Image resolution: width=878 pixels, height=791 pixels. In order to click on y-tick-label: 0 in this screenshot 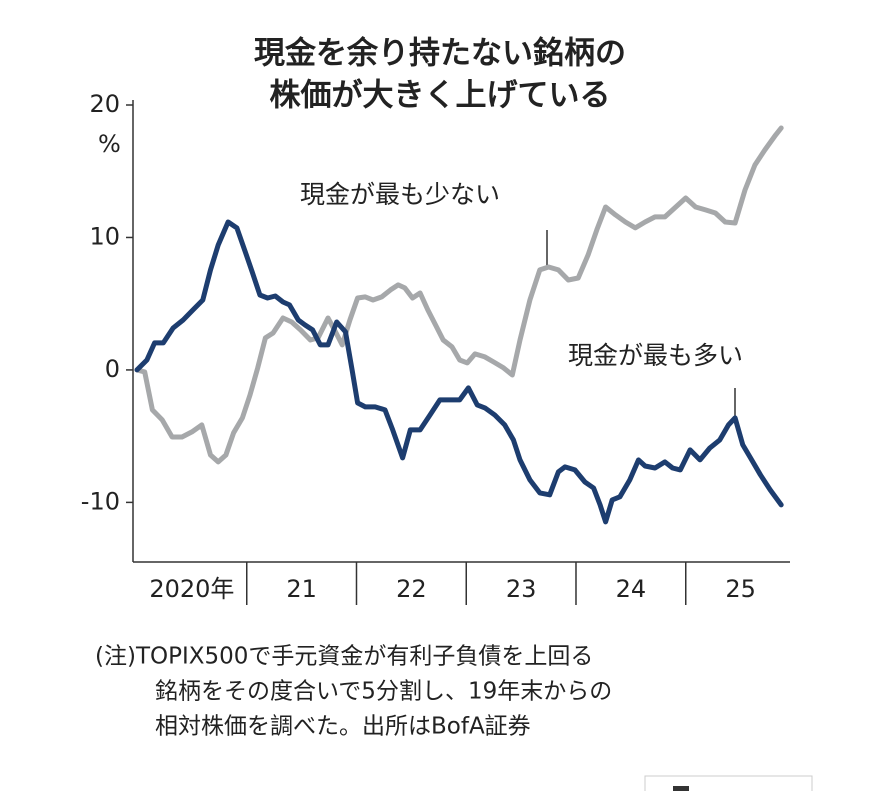, I will do `click(112, 369)`.